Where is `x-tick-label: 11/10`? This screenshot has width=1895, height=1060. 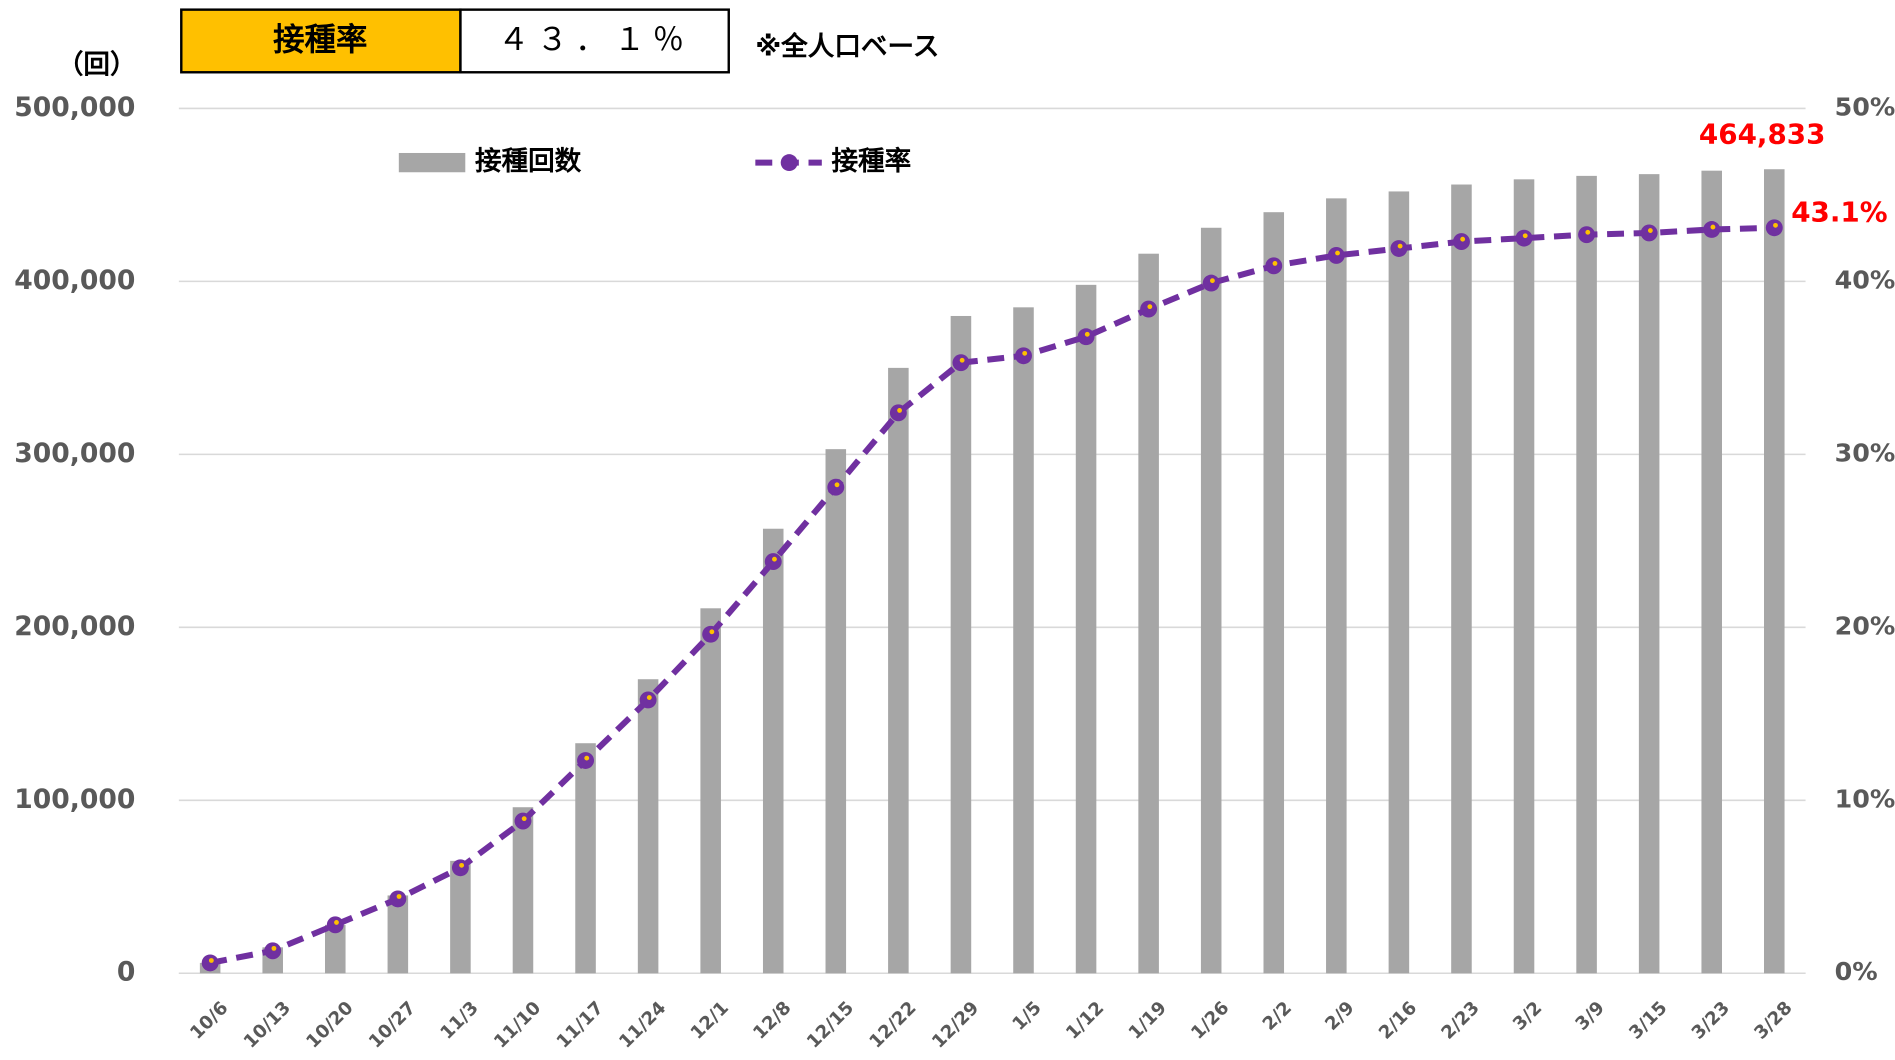
x-tick-label: 11/10 is located at coordinates (517, 1025).